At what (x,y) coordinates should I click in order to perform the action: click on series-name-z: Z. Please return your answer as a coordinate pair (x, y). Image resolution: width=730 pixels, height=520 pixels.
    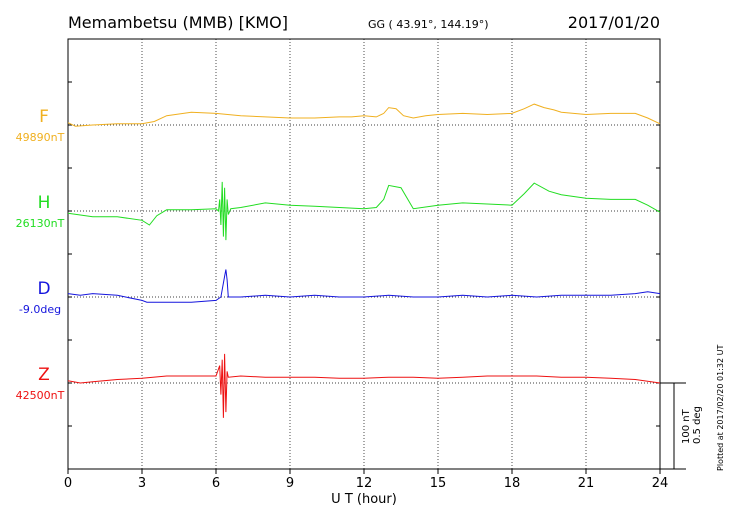
    Looking at the image, I should click on (44, 375).